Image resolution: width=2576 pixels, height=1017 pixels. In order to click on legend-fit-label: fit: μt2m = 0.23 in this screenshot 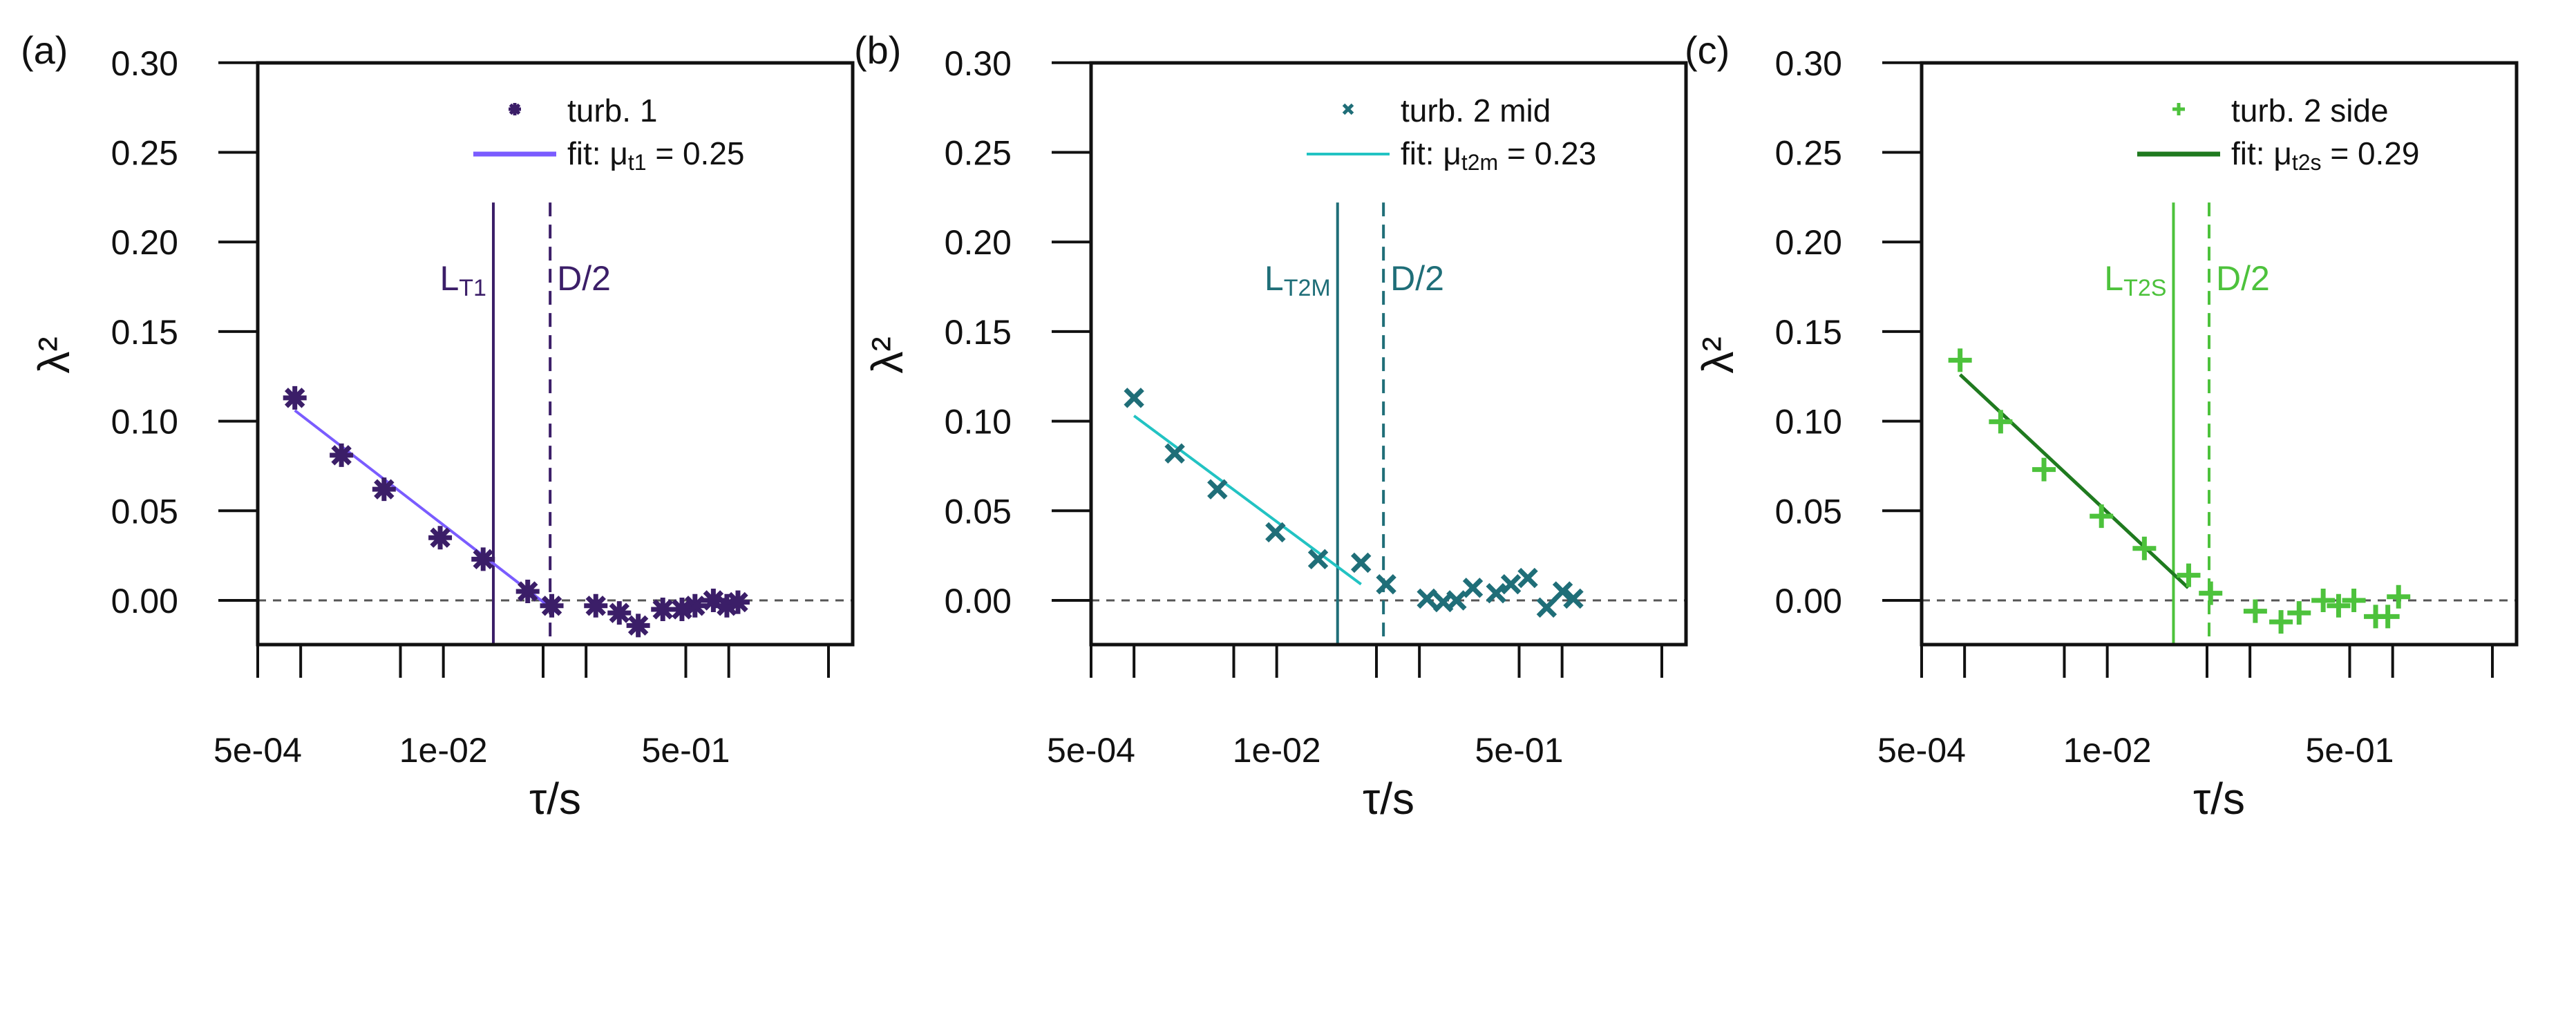, I will do `click(1498, 155)`.